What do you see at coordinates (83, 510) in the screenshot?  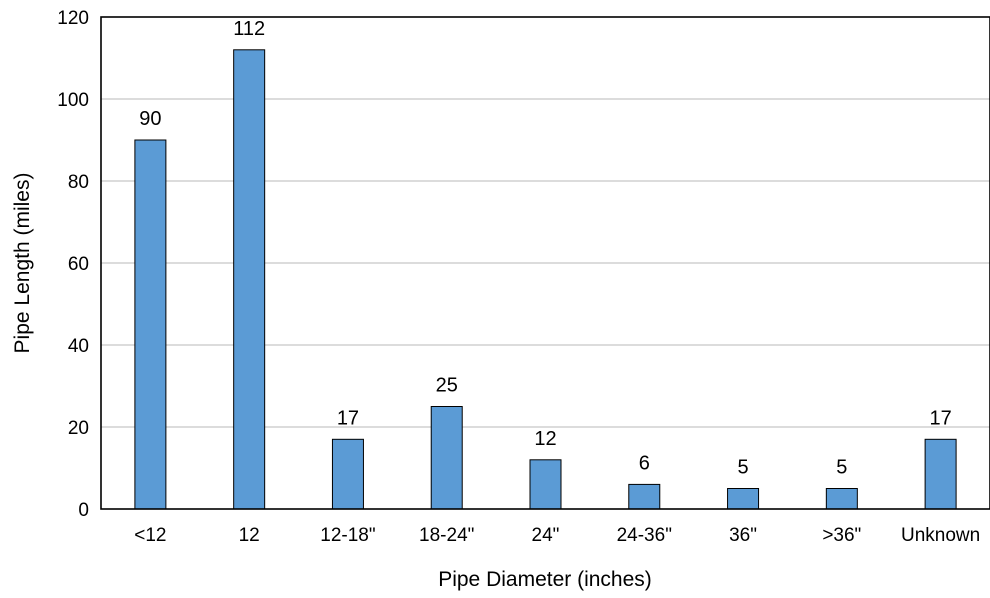 I see `y-tick-label: 0` at bounding box center [83, 510].